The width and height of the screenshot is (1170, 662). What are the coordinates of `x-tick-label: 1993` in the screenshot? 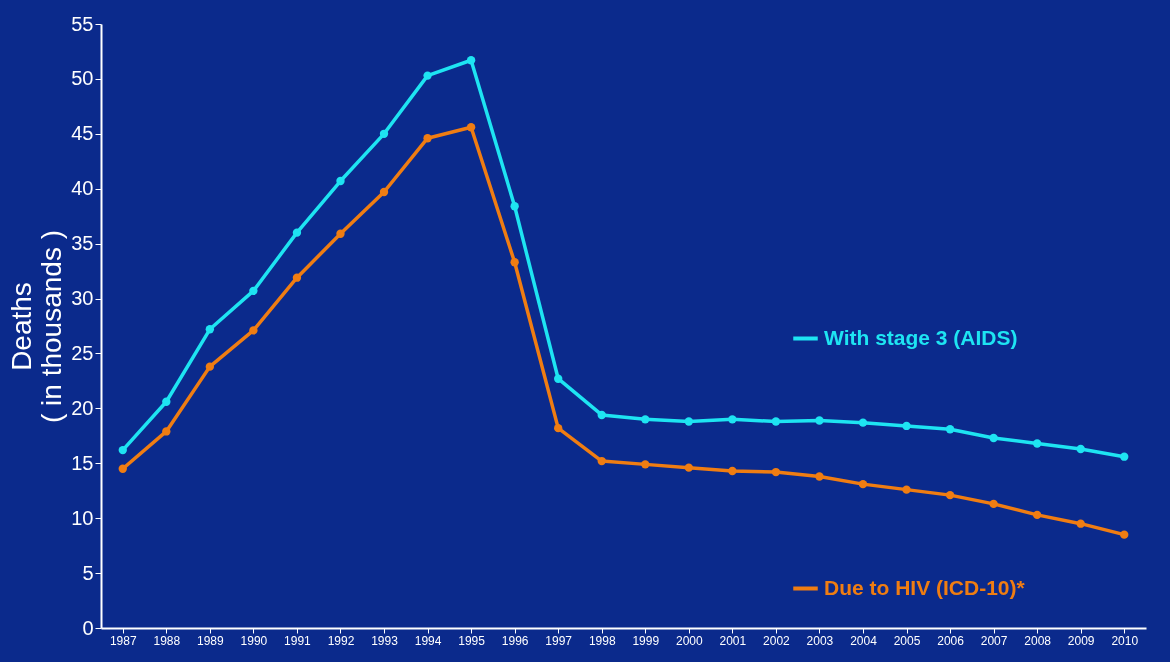 It's located at (385, 640).